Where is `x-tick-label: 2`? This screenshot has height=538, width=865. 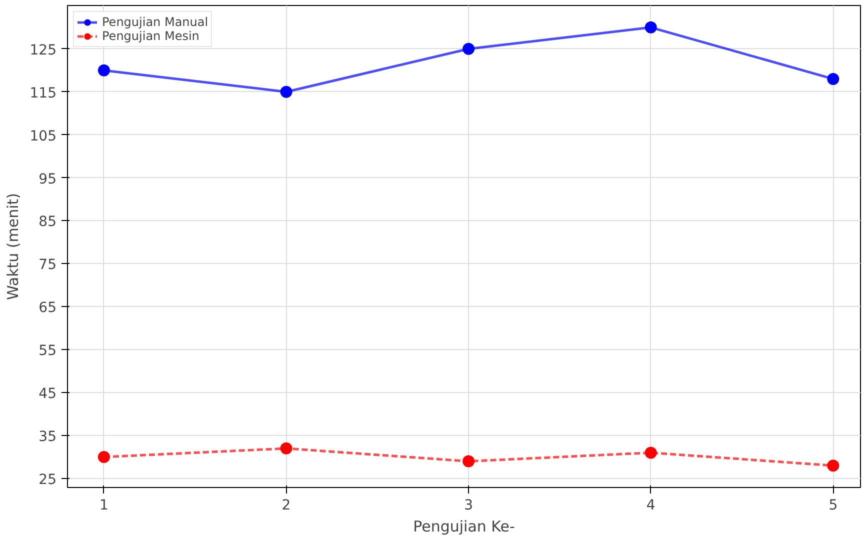
x-tick-label: 2 is located at coordinates (286, 506).